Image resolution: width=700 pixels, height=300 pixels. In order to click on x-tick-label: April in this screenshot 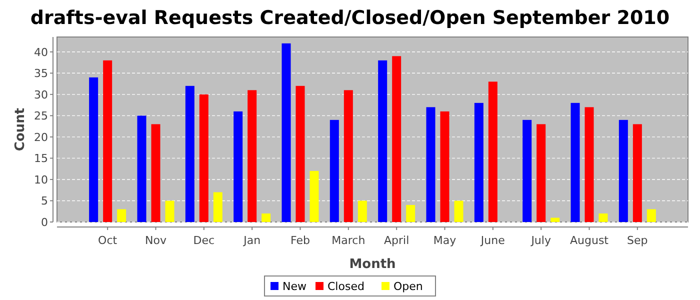, I will do `click(397, 240)`.